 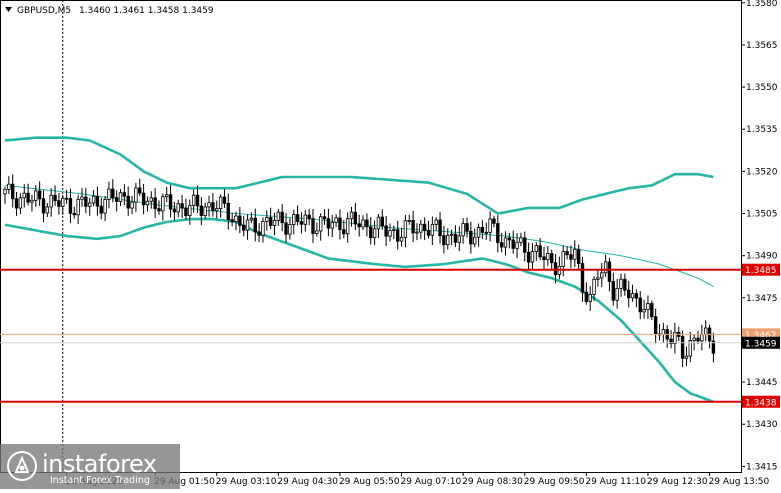 I want to click on time-tick-label: 29 Aug 07:10, so click(x=431, y=482).